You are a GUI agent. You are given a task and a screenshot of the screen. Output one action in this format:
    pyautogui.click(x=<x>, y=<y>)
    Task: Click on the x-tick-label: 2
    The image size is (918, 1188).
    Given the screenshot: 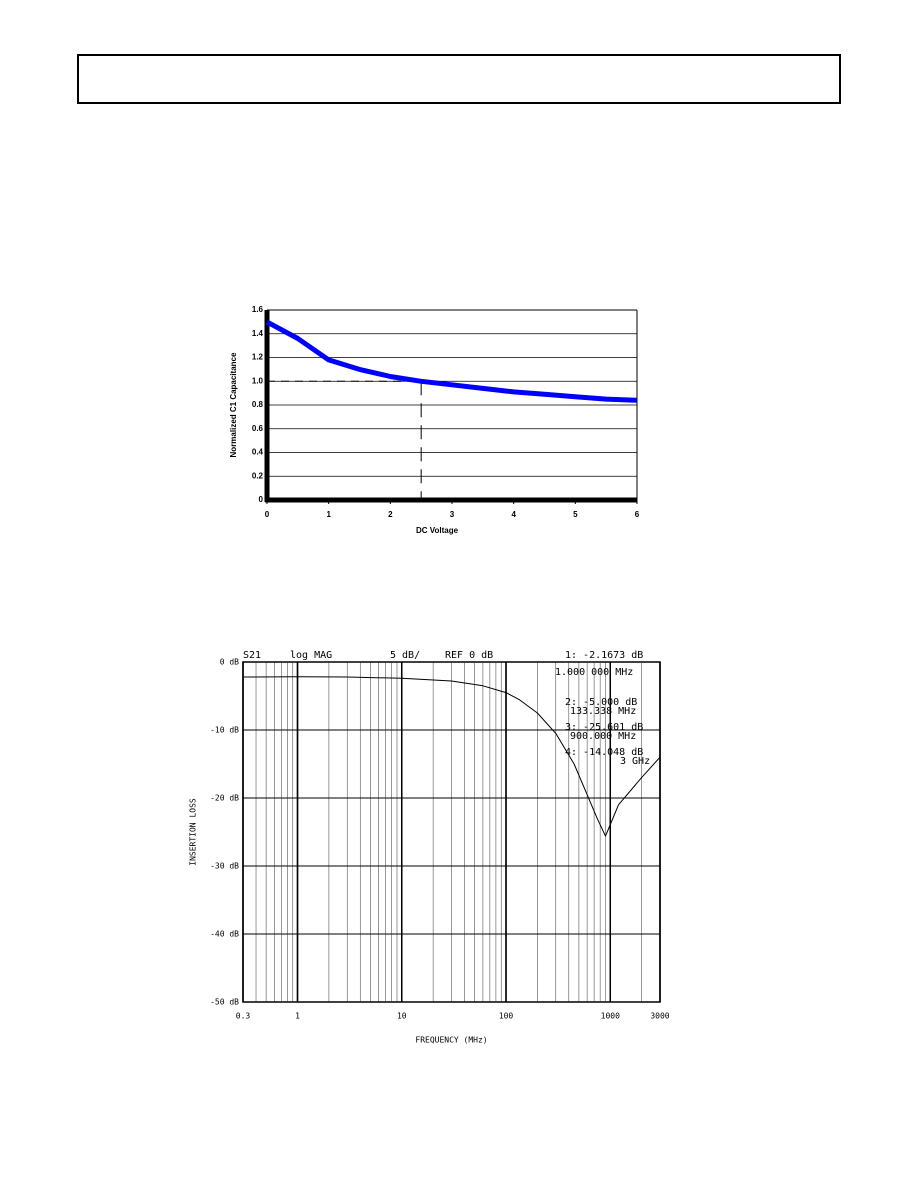 What is the action you would take?
    pyautogui.click(x=390, y=514)
    